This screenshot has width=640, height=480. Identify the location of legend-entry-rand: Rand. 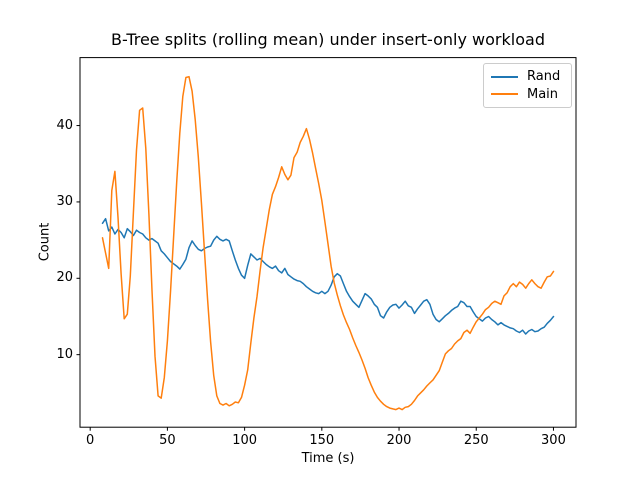
(527, 76).